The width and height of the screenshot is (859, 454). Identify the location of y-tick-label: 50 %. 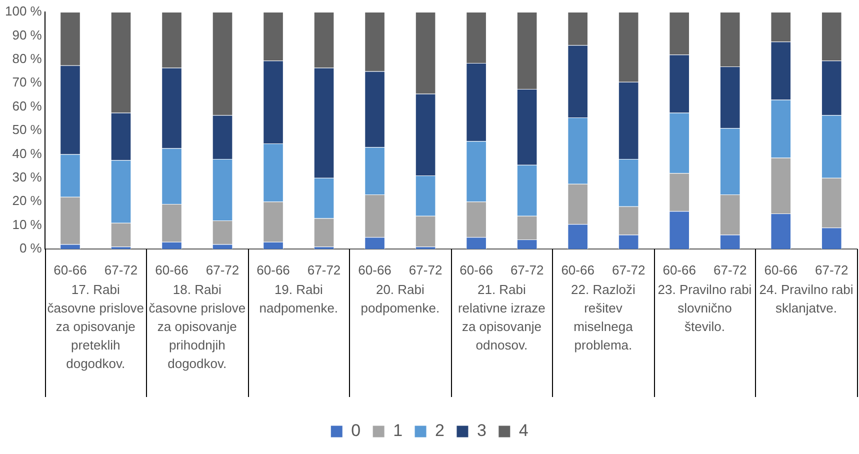
(27, 130).